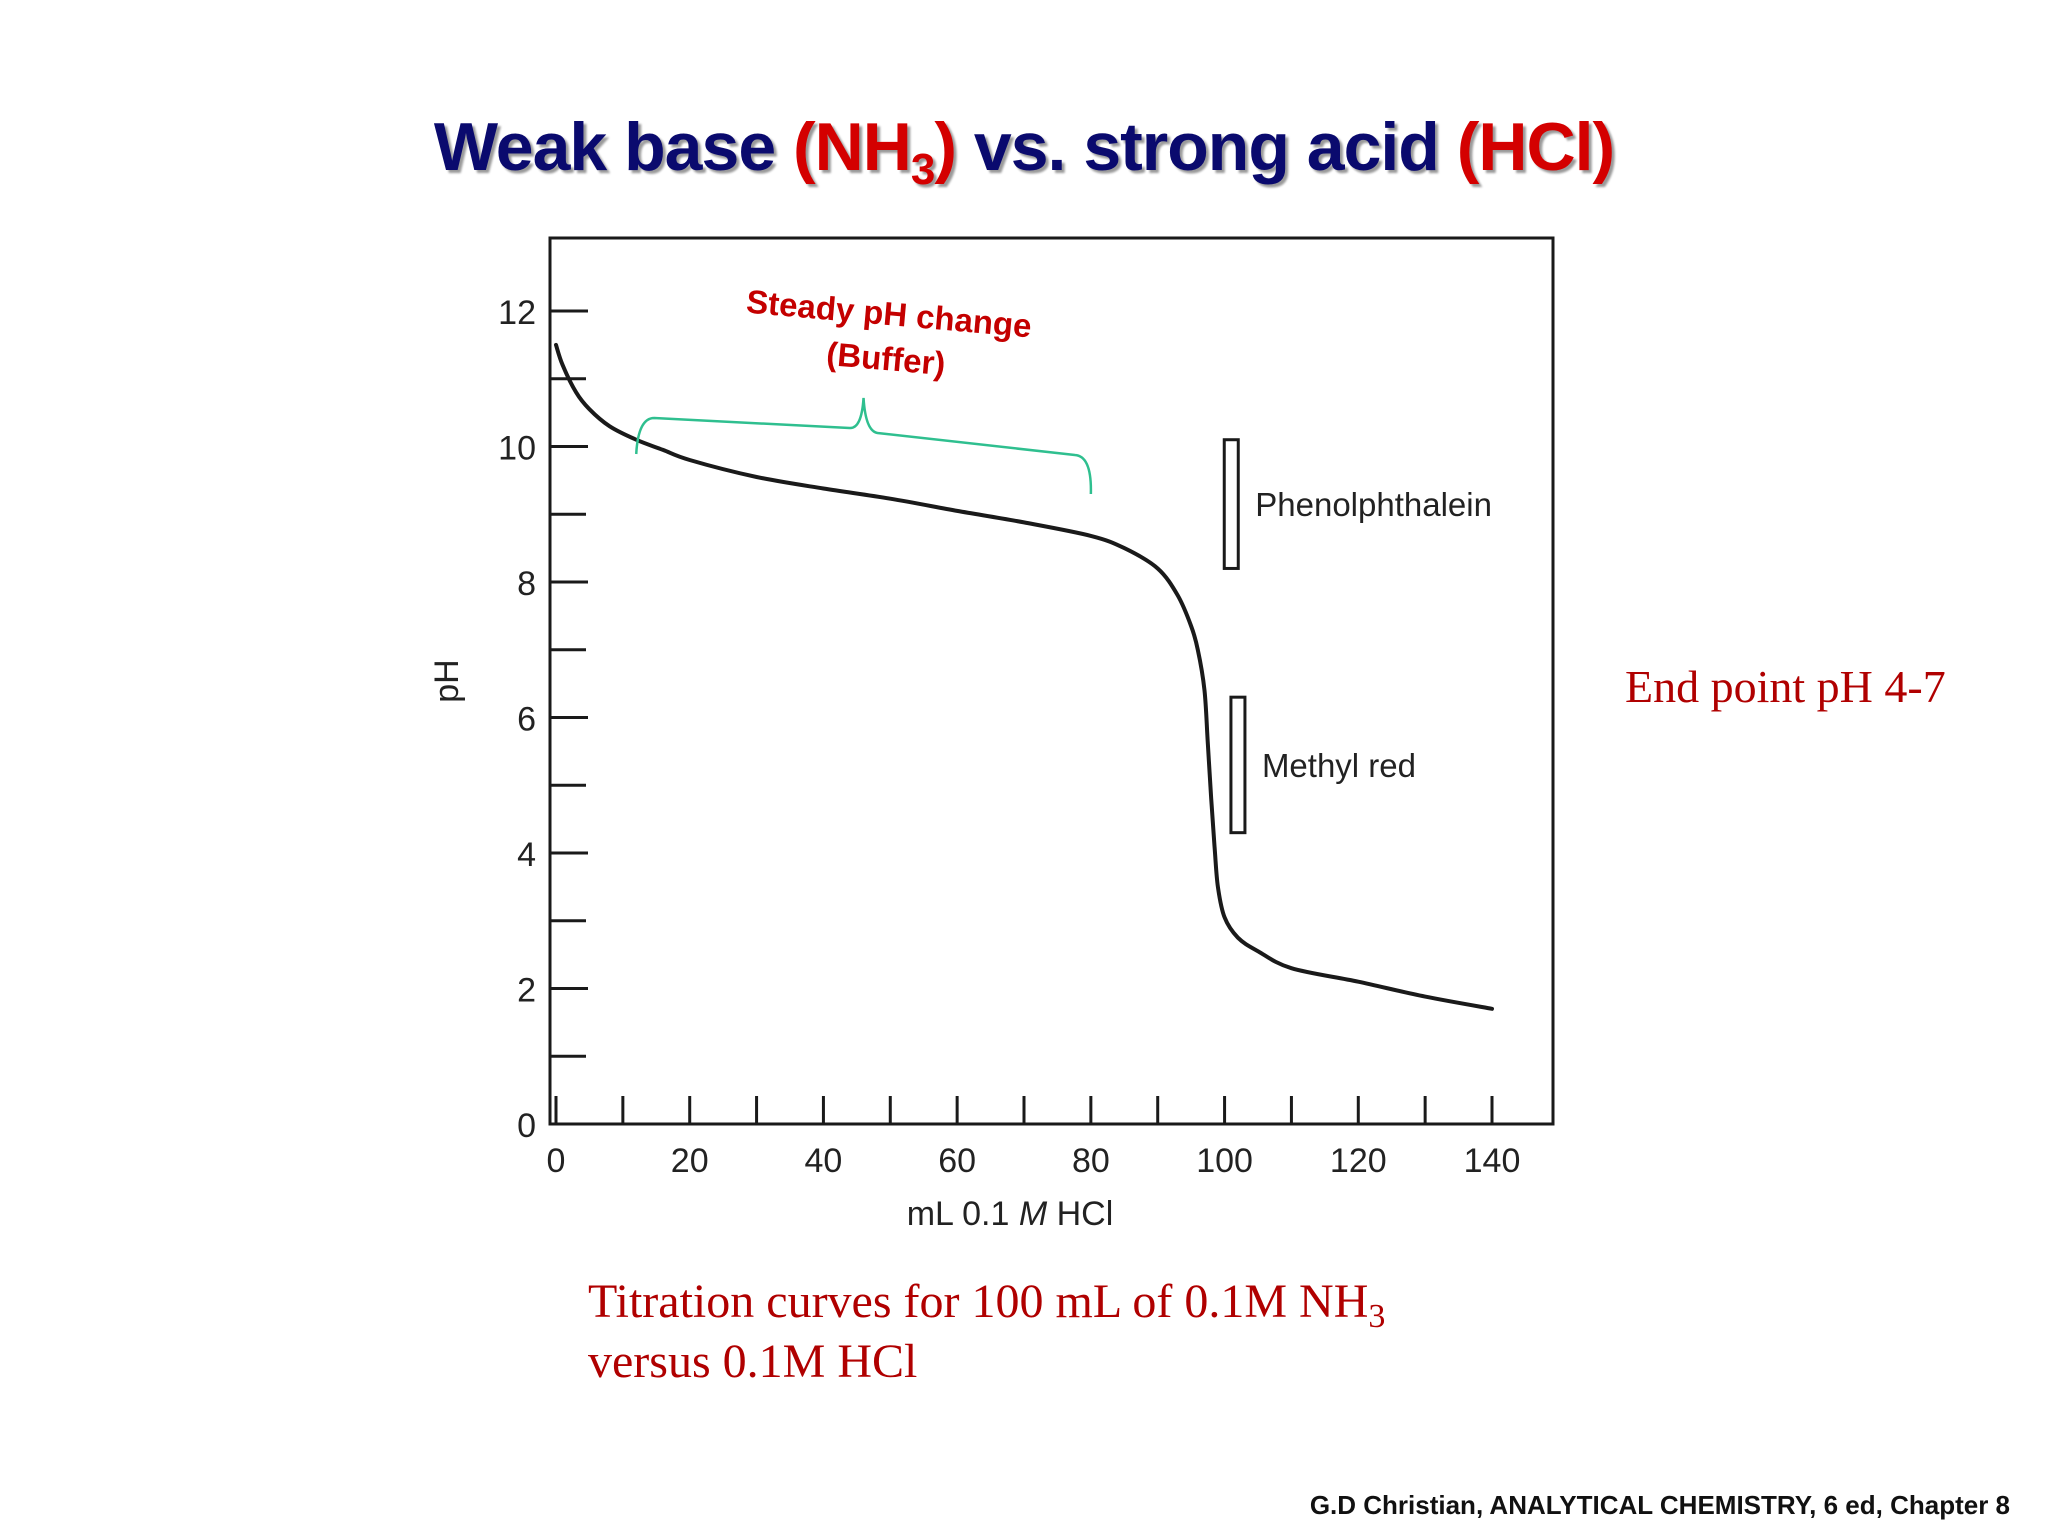  What do you see at coordinates (613, 147) in the screenshot?
I see `title-part1: Weak base` at bounding box center [613, 147].